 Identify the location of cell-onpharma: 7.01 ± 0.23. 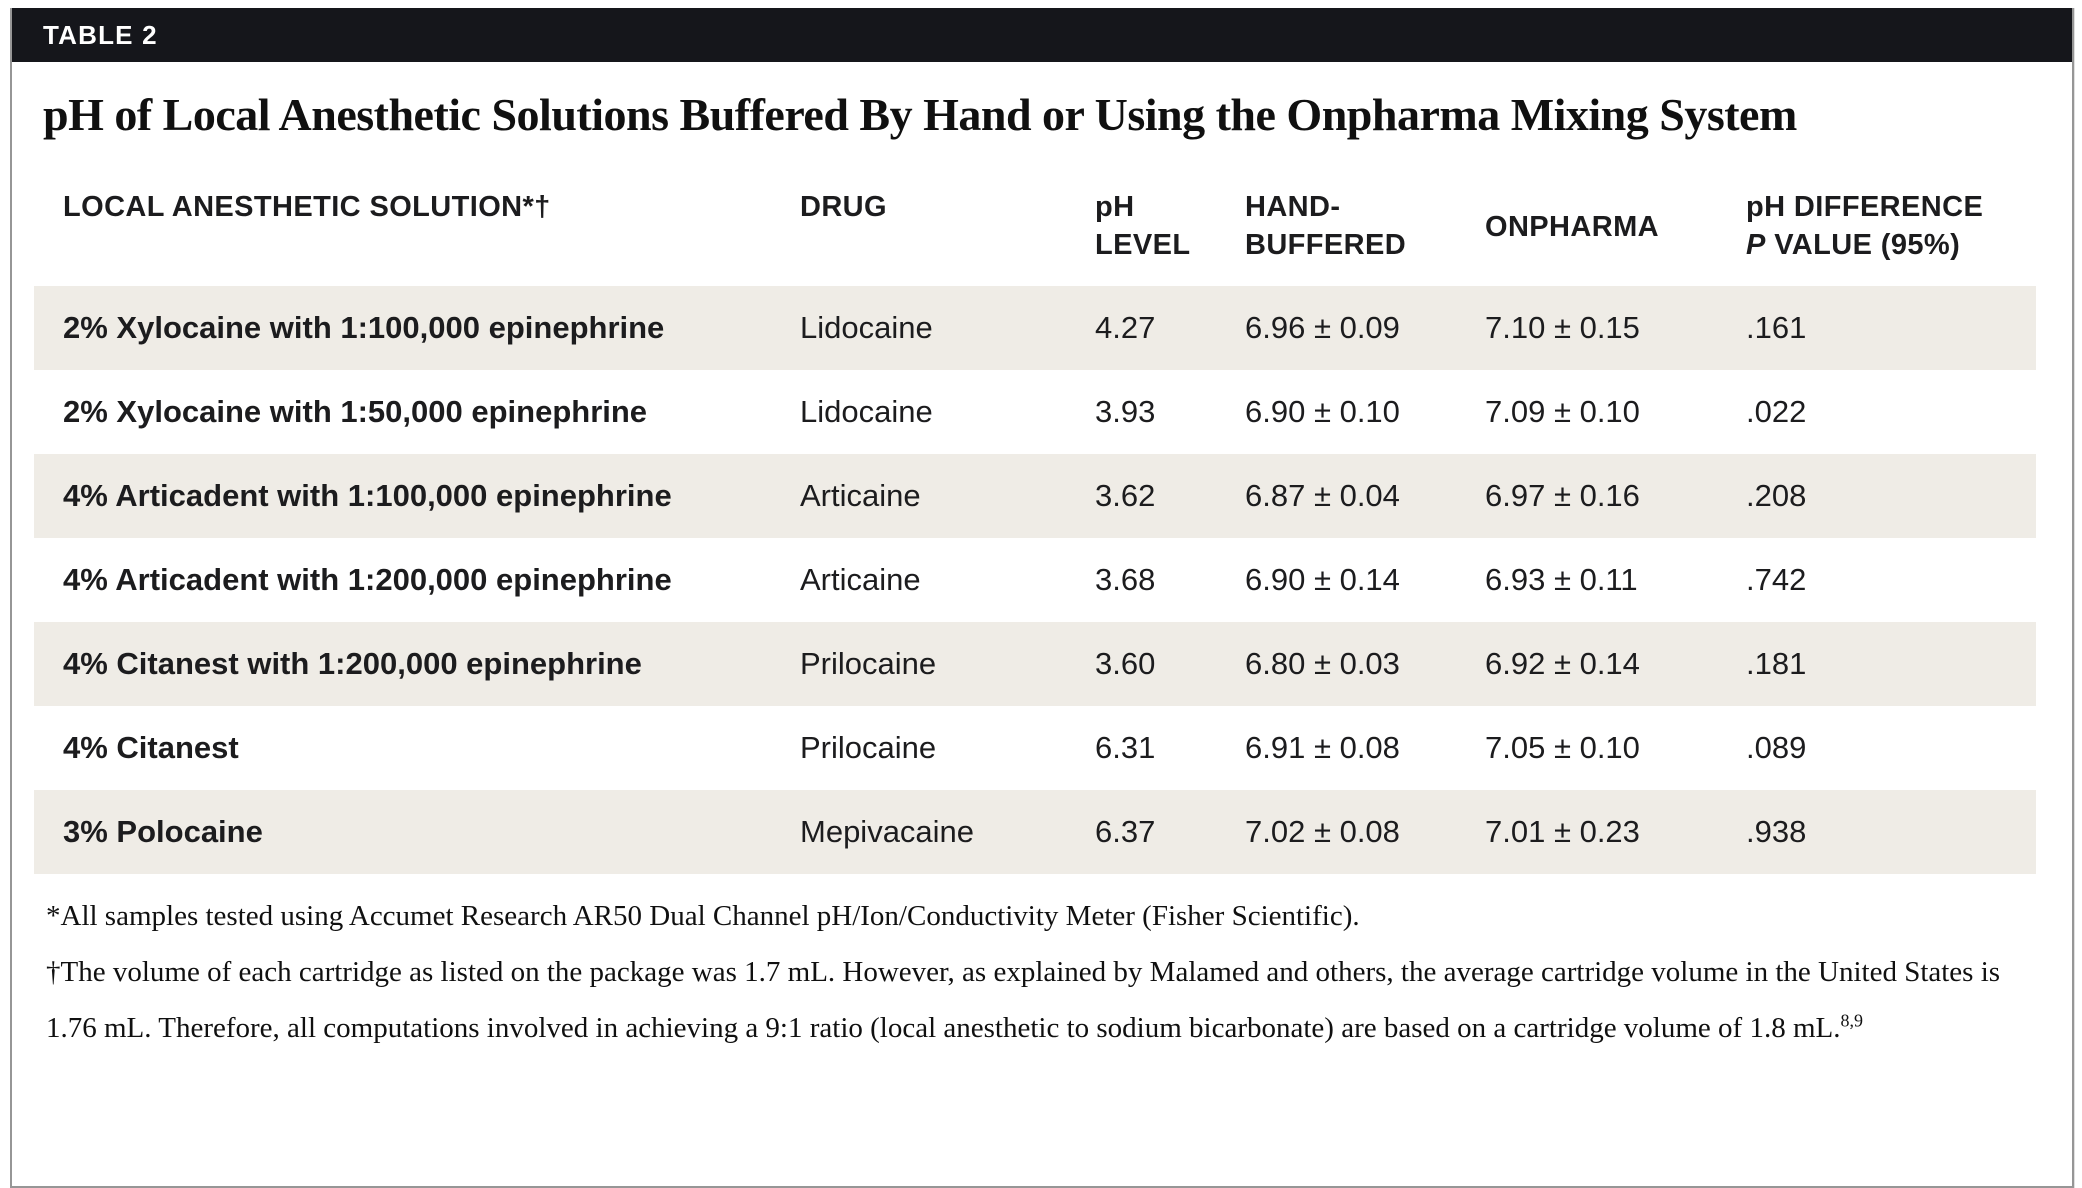
(1562, 831).